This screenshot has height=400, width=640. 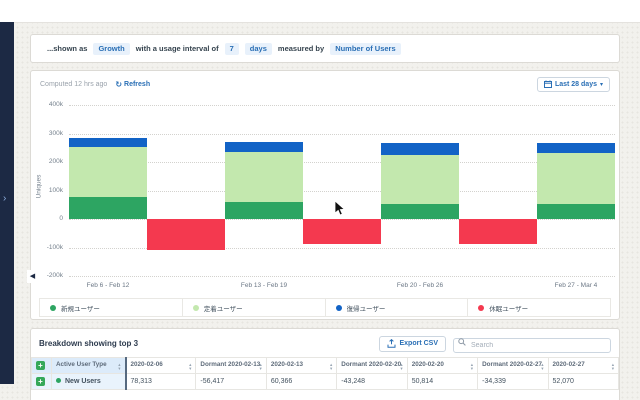 What do you see at coordinates (55, 133) in the screenshot?
I see `y-tick-label: 300k` at bounding box center [55, 133].